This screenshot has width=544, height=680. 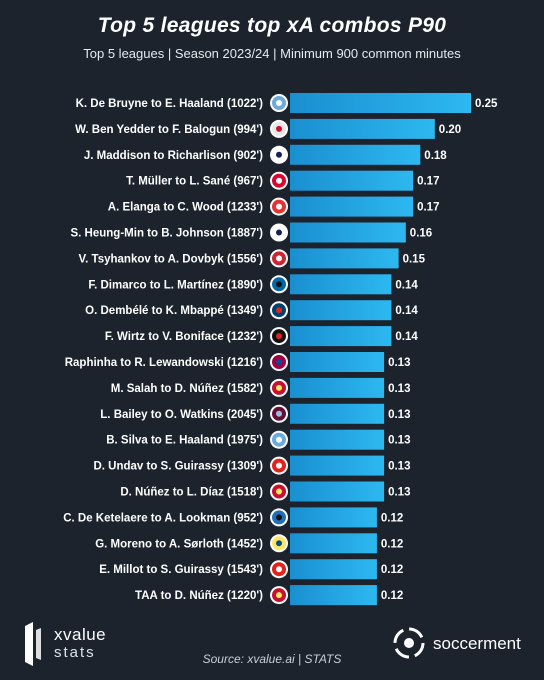 I want to click on chart-row: K. De Bruyne to E. Haaland (1022') 0.25, so click(x=287, y=103).